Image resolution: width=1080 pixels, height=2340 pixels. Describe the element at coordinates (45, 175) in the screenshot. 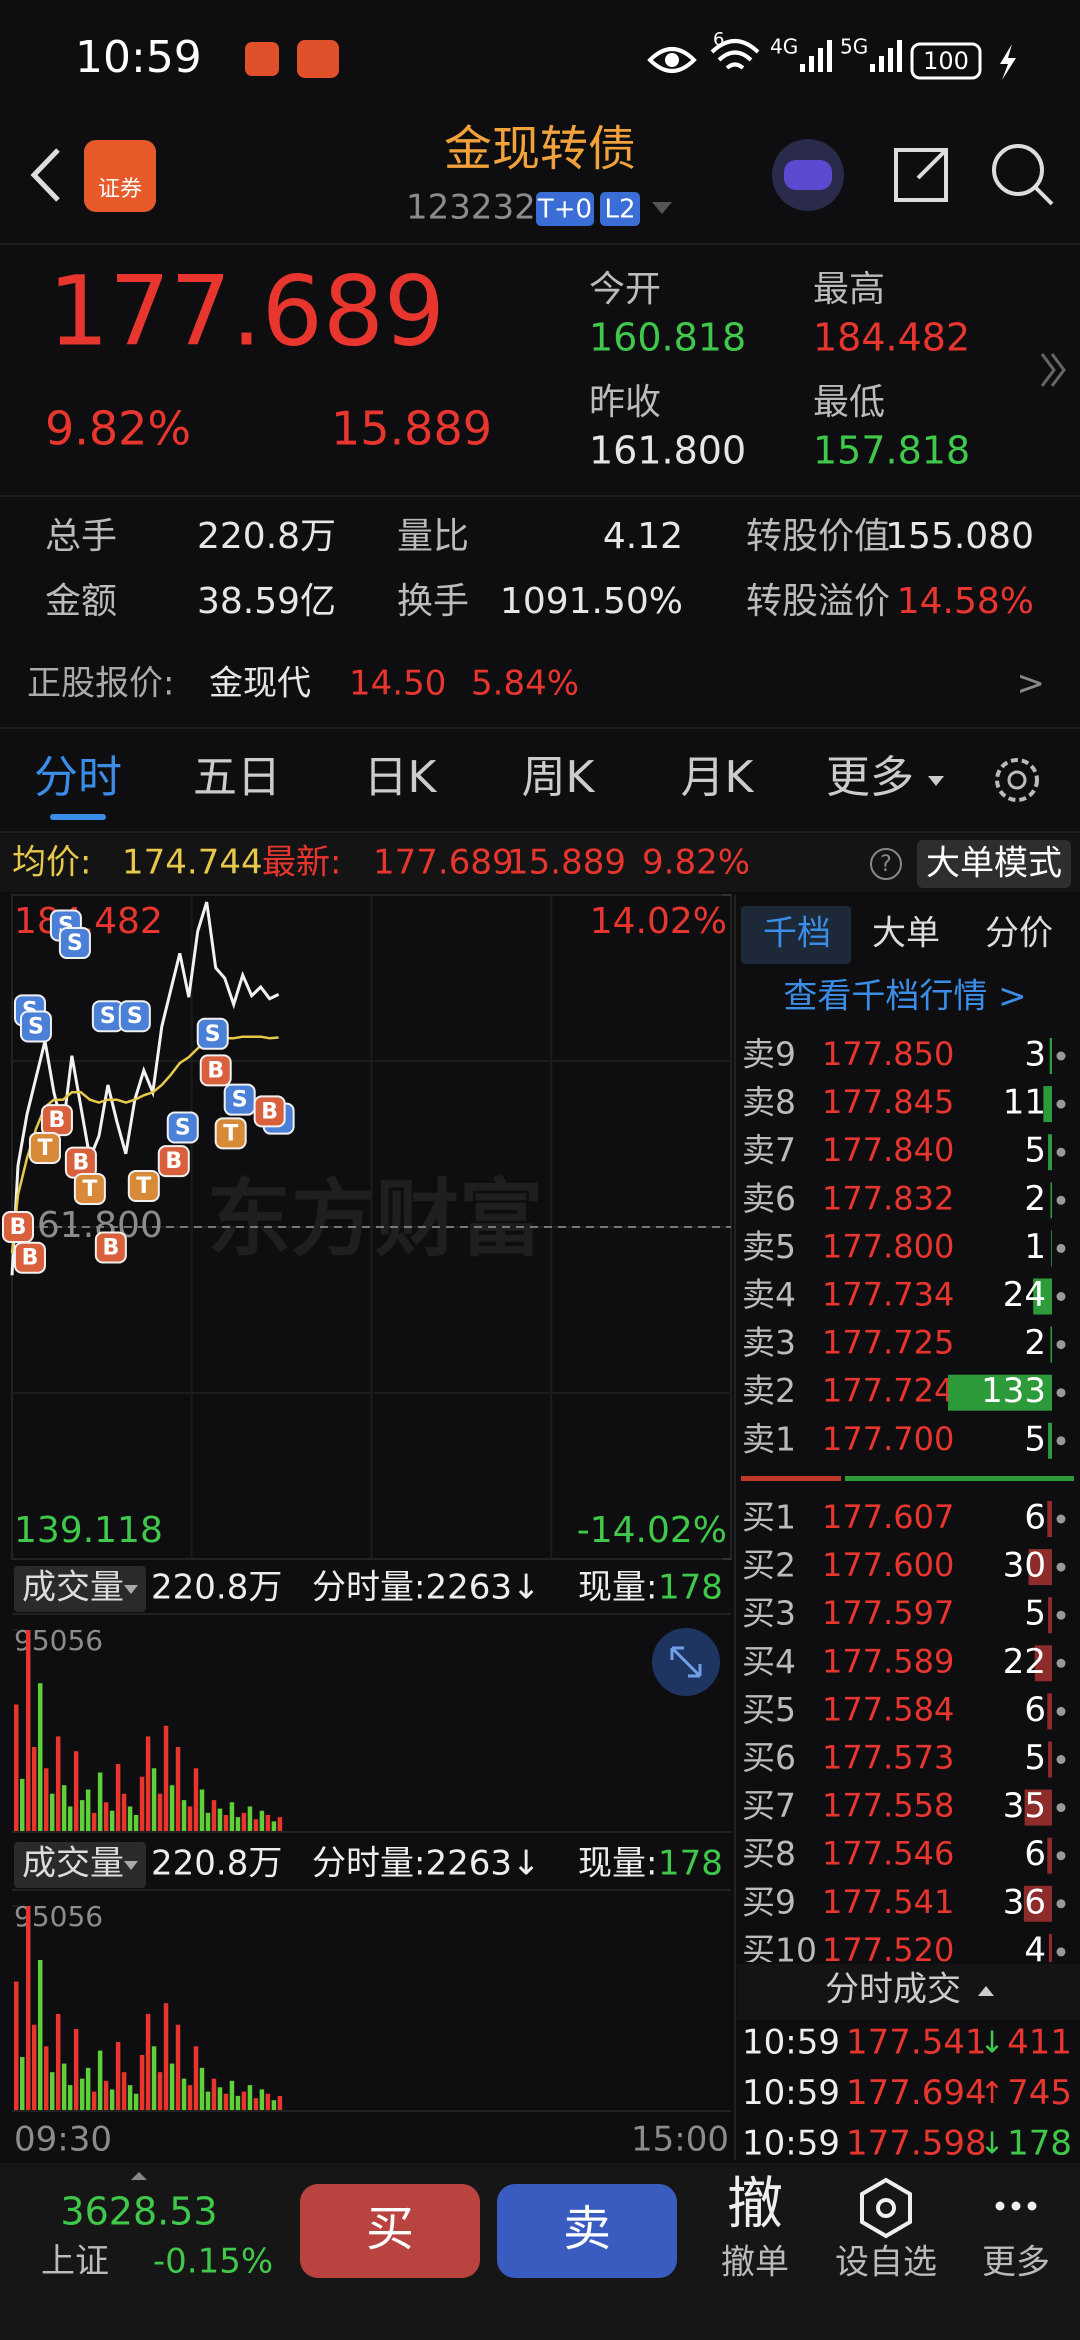

I see `back-button` at that location.